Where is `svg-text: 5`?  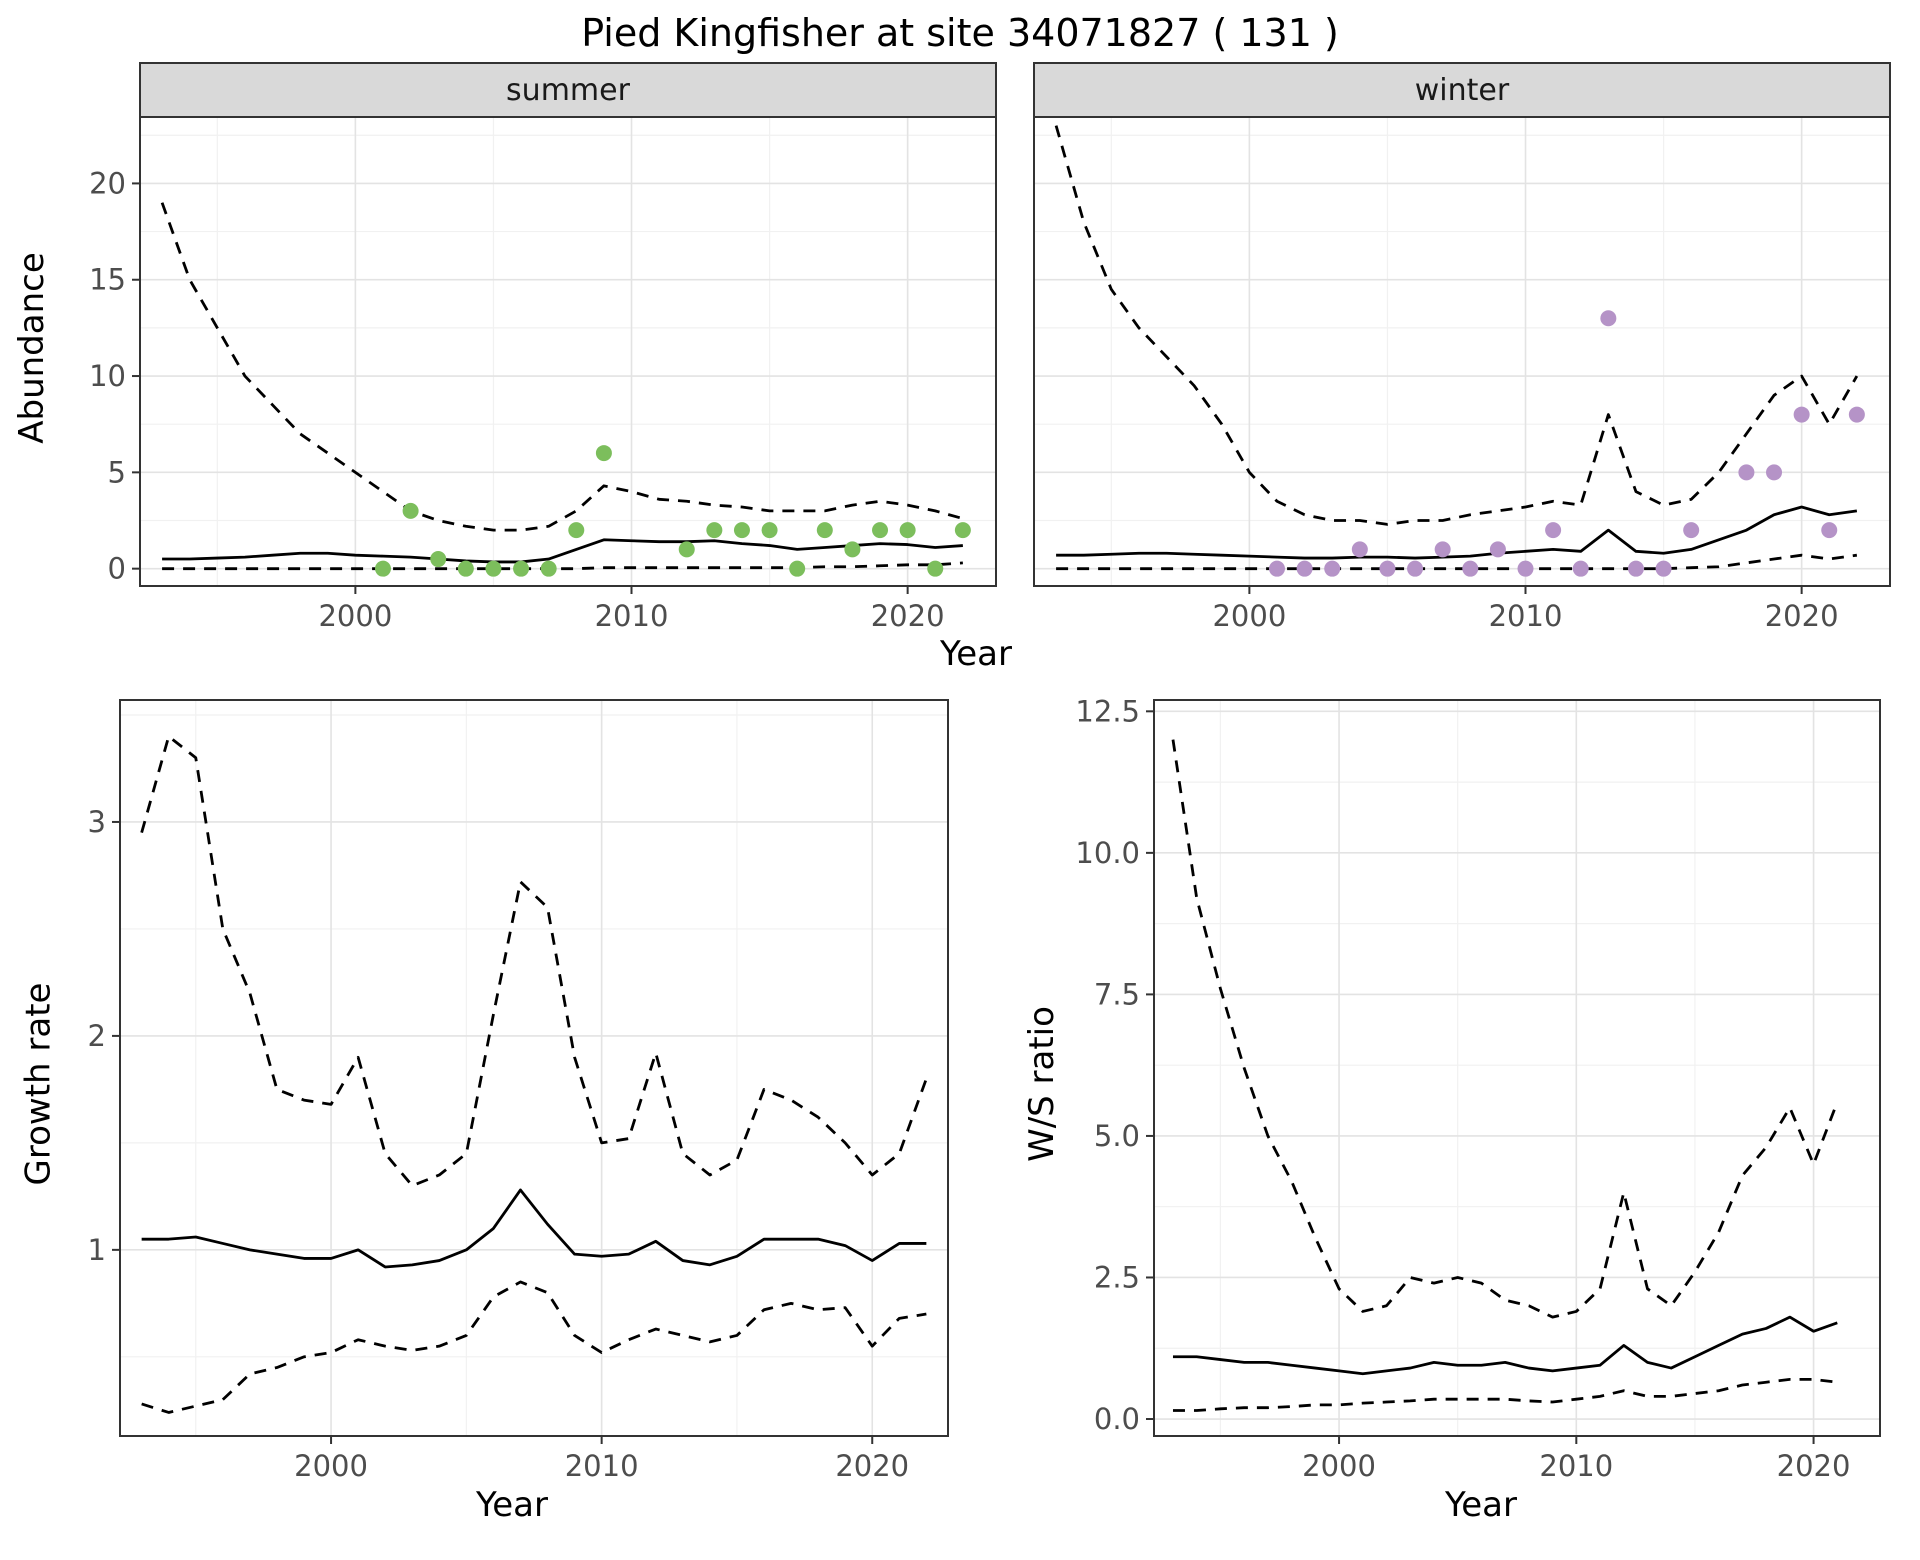 svg-text: 5 is located at coordinates (117, 472).